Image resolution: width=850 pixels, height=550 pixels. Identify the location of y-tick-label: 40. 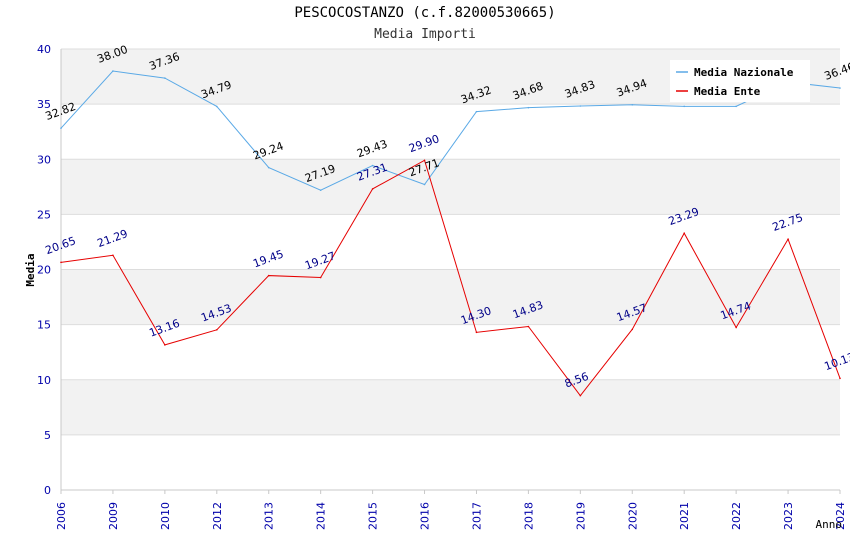
(44, 49).